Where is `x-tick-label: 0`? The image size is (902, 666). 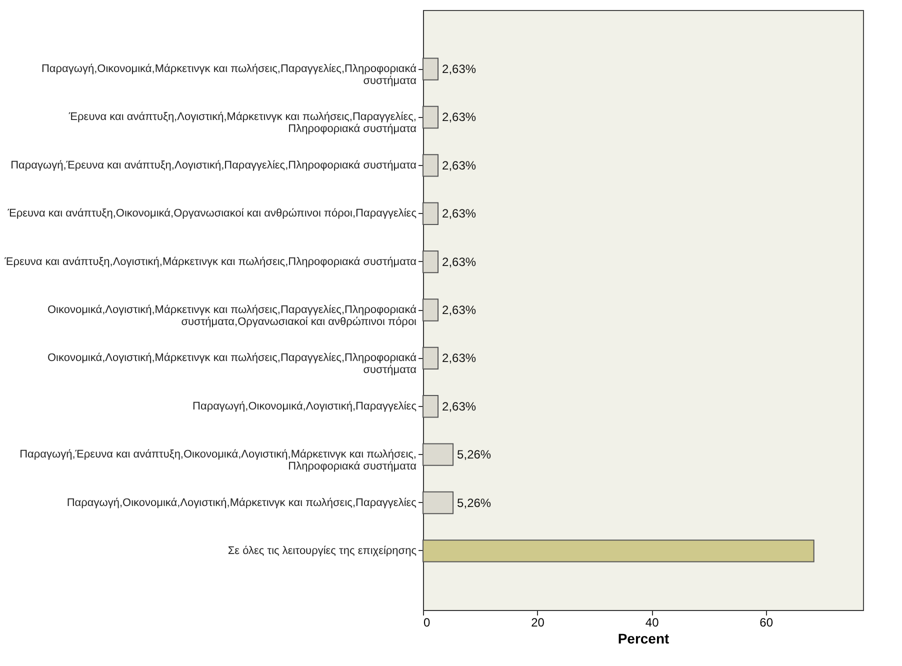
x-tick-label: 0 is located at coordinates (427, 623).